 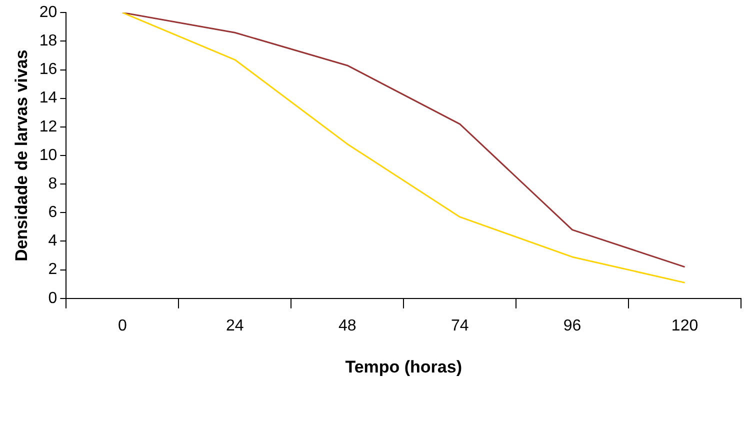 I want to click on y-tick-label: 10, so click(x=48, y=155).